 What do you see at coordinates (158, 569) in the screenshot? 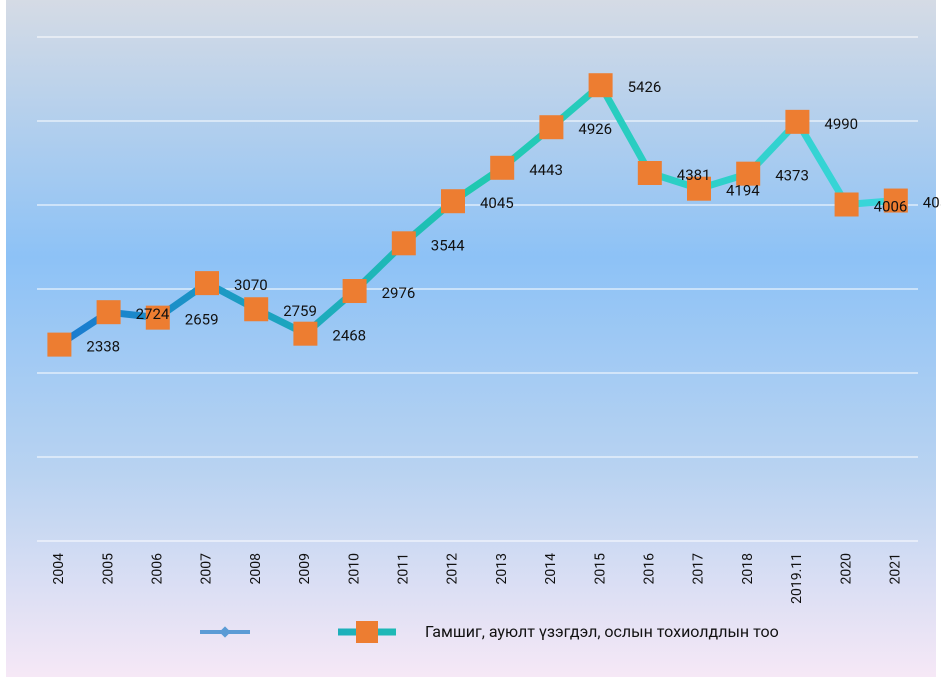
I see `x-tick-label: 2006` at bounding box center [158, 569].